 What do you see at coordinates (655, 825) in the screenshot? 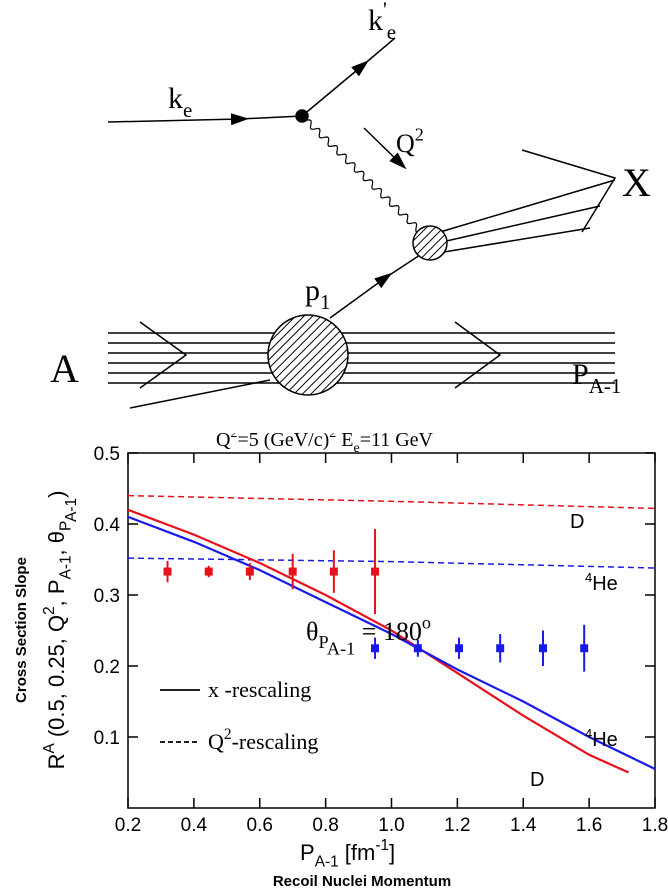
I see `x-tick-label: 1.8` at bounding box center [655, 825].